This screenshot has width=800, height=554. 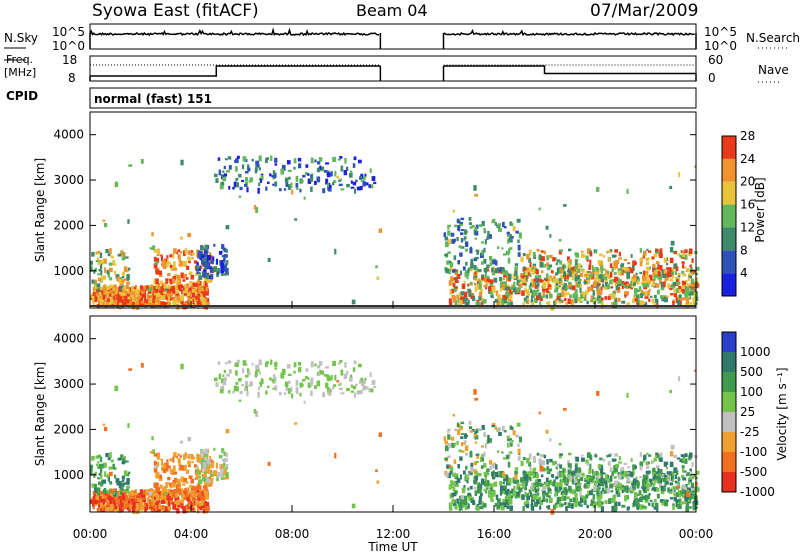 What do you see at coordinates (670, 473) in the screenshot?
I see `velocity-cell-2063` at bounding box center [670, 473].